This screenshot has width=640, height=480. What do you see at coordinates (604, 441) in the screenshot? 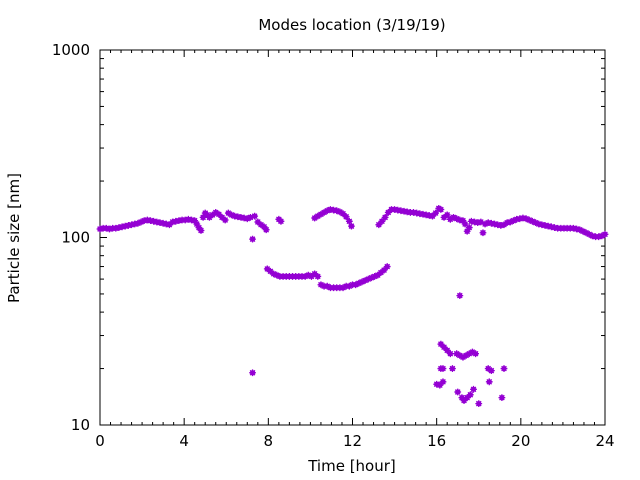
I see `x-tick-label: 24` at bounding box center [604, 441].